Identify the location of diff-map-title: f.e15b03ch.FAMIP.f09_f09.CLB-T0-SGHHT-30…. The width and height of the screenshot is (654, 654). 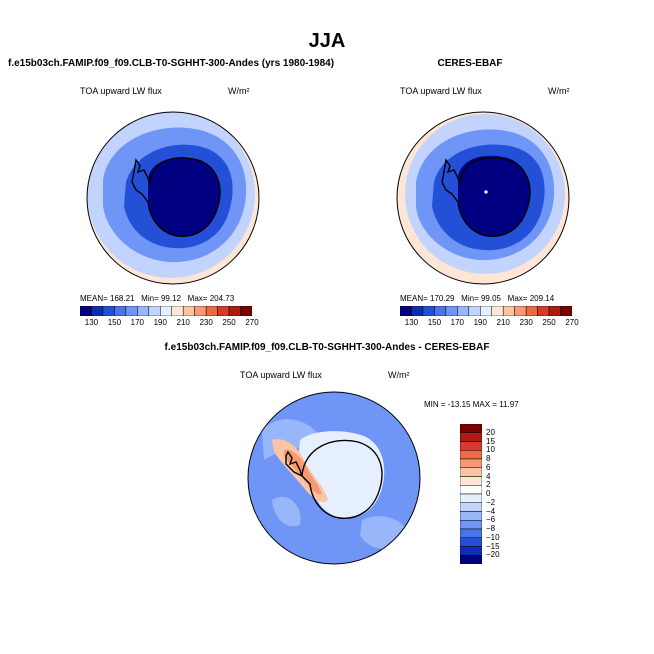
(327, 347).